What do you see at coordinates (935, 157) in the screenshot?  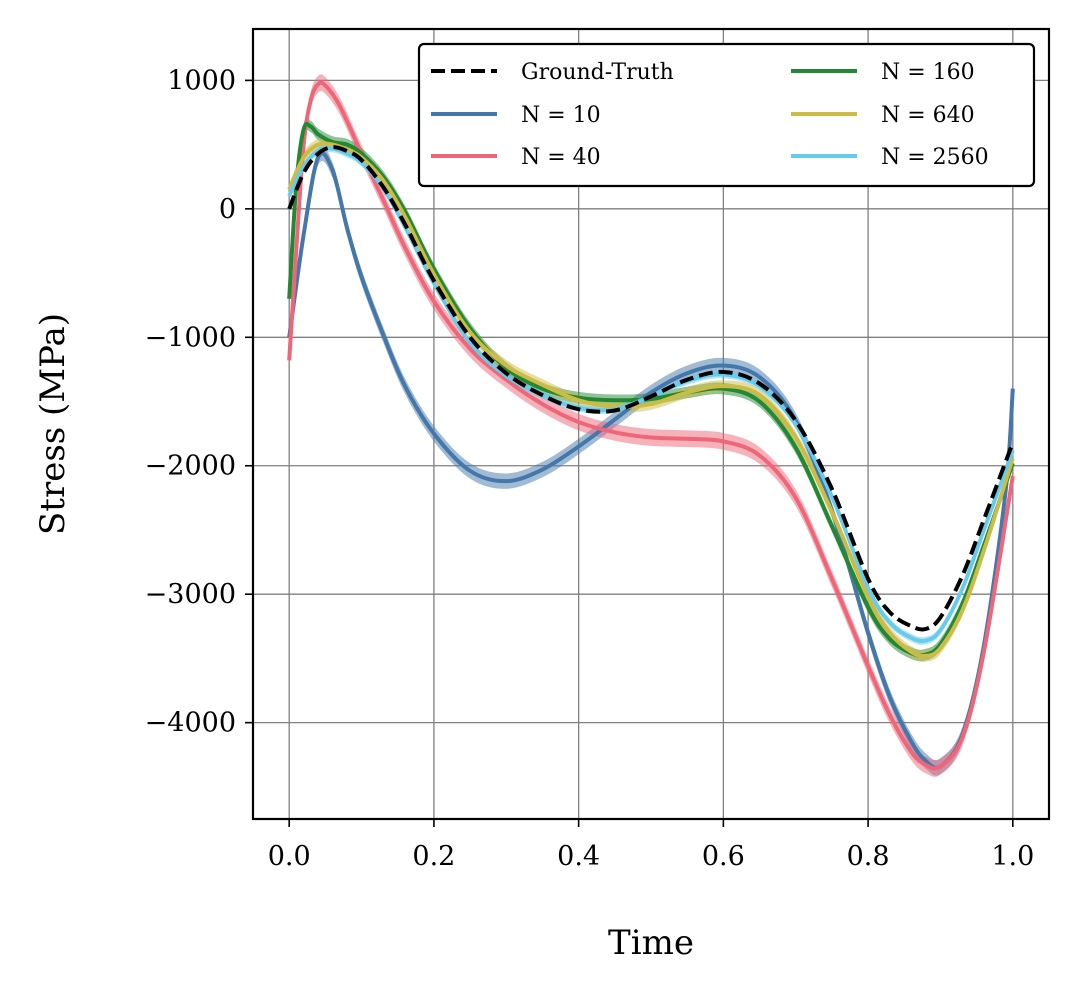 I see `legend-label-n-2560: N = 2560` at bounding box center [935, 157].